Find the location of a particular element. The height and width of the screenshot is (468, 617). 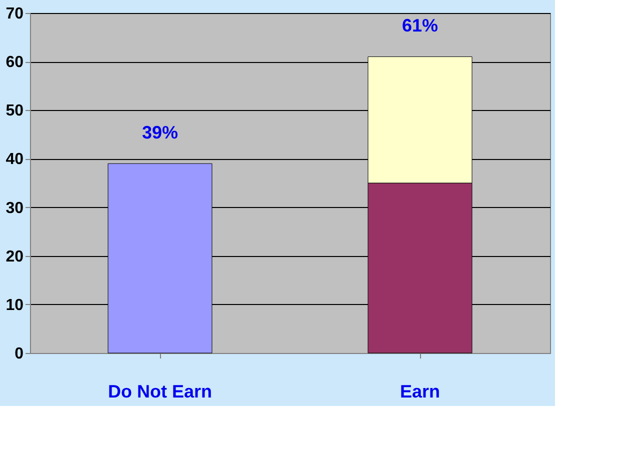

y-tick-label: 30 is located at coordinates (15, 208).